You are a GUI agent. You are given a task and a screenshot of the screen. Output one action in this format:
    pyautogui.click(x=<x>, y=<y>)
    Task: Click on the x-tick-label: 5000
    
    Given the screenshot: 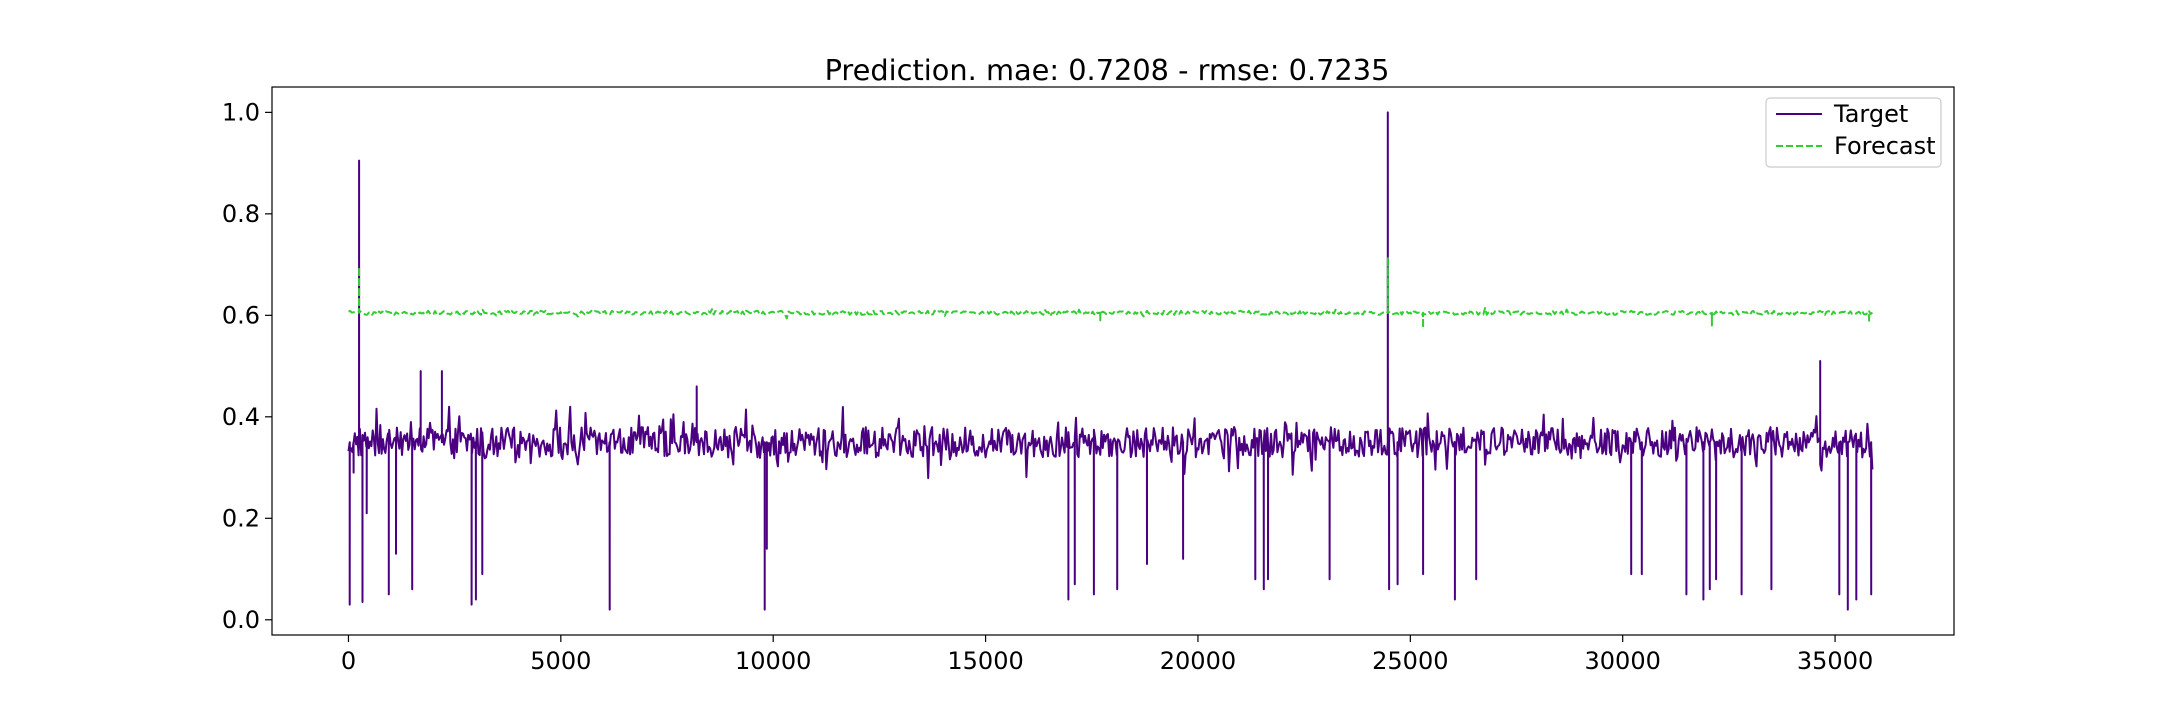 What is the action you would take?
    pyautogui.click(x=560, y=661)
    